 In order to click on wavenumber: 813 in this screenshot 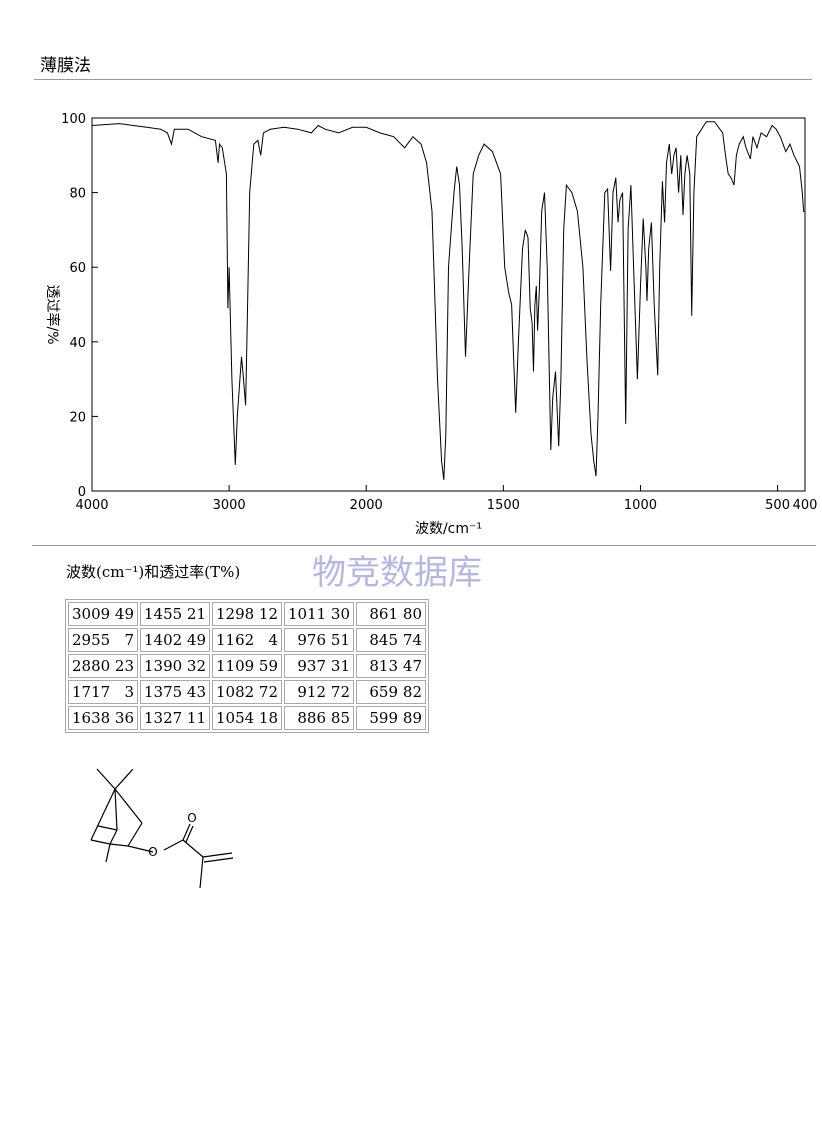, I will do `click(383, 666)`.